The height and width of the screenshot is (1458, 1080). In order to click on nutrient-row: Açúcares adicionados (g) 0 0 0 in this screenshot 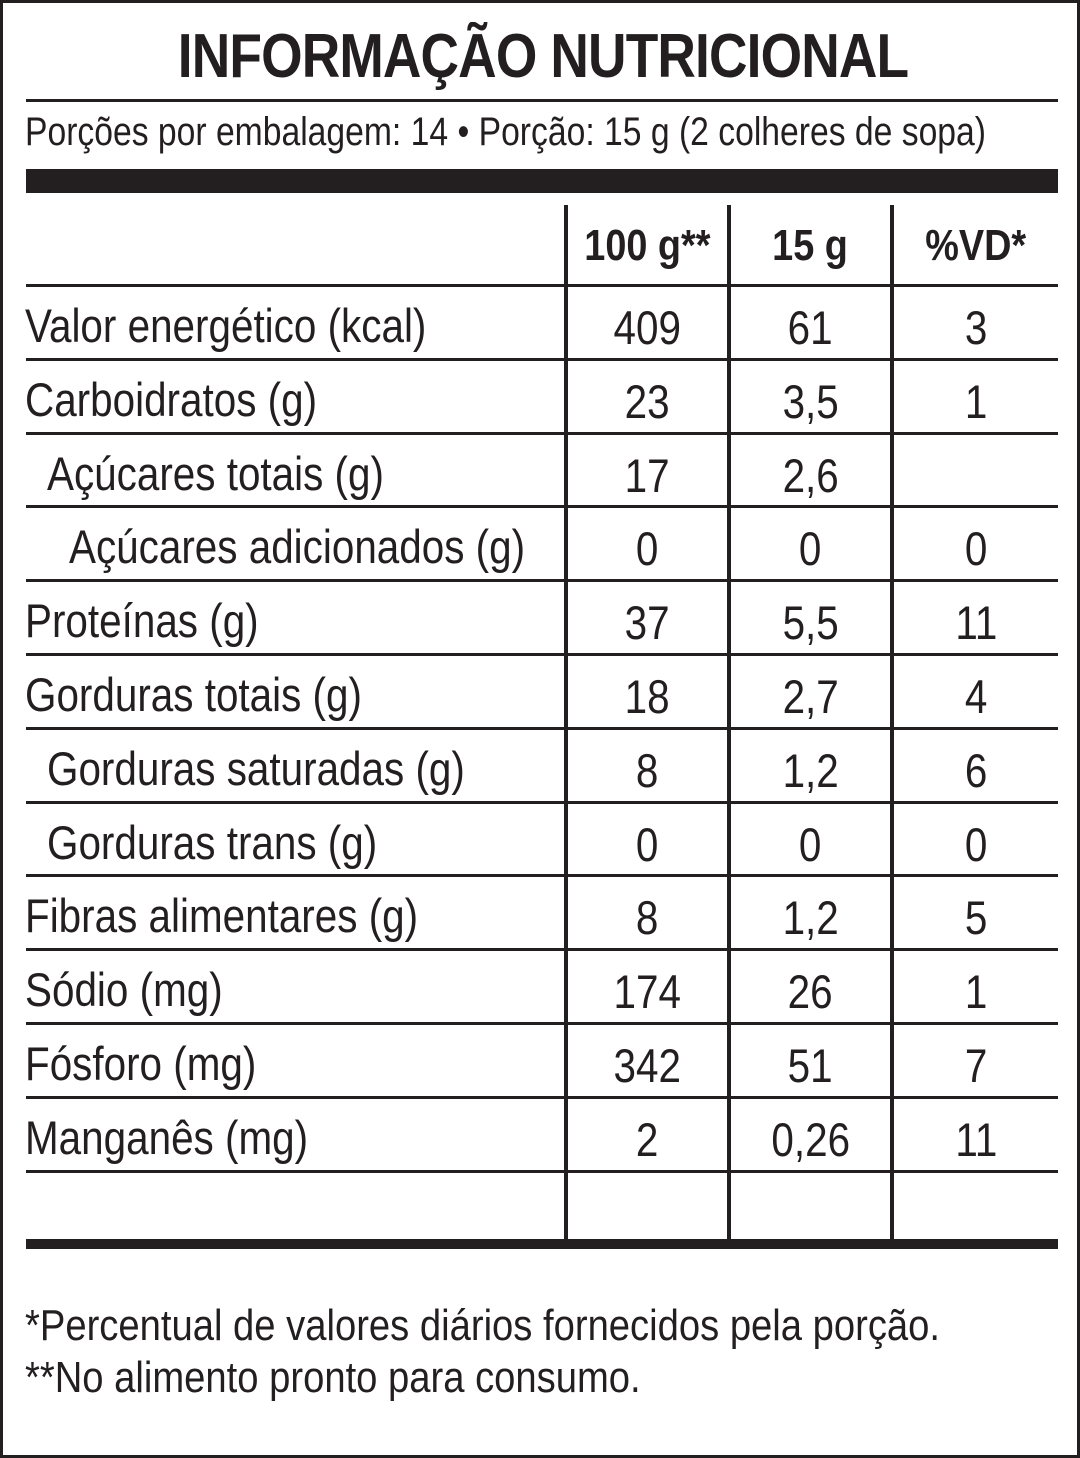, I will do `click(541, 547)`.